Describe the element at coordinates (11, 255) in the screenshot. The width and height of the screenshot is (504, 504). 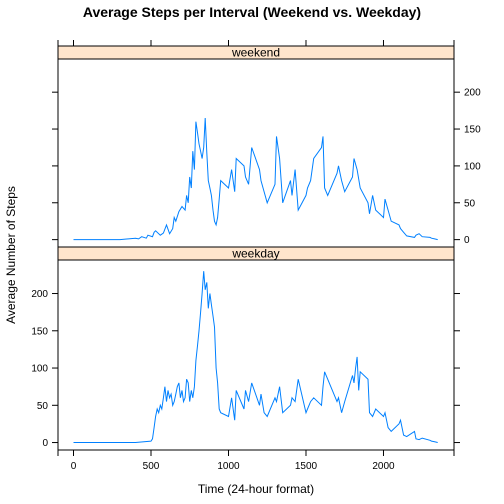
I see `y-axis-label: Average Number of Steps` at that location.